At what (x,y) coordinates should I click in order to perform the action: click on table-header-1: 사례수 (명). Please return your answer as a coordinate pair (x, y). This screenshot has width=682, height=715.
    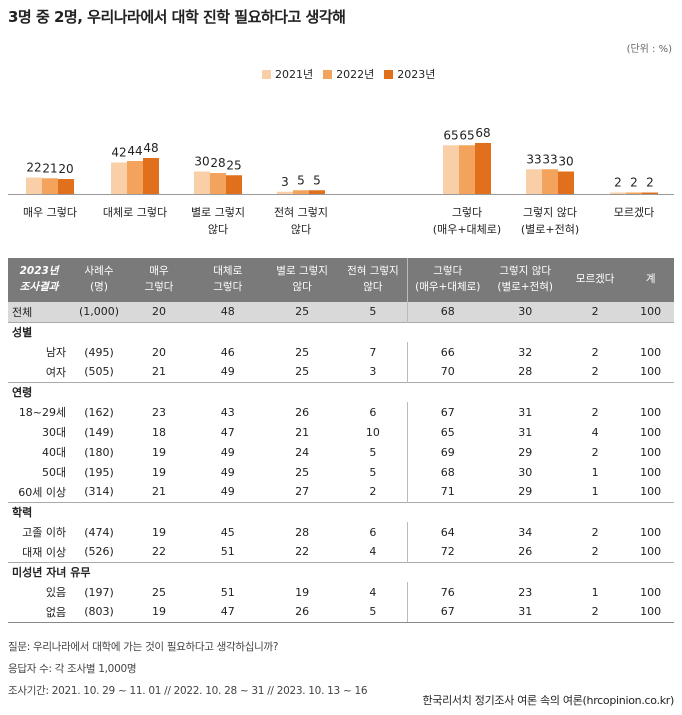
    Looking at the image, I should click on (99, 280).